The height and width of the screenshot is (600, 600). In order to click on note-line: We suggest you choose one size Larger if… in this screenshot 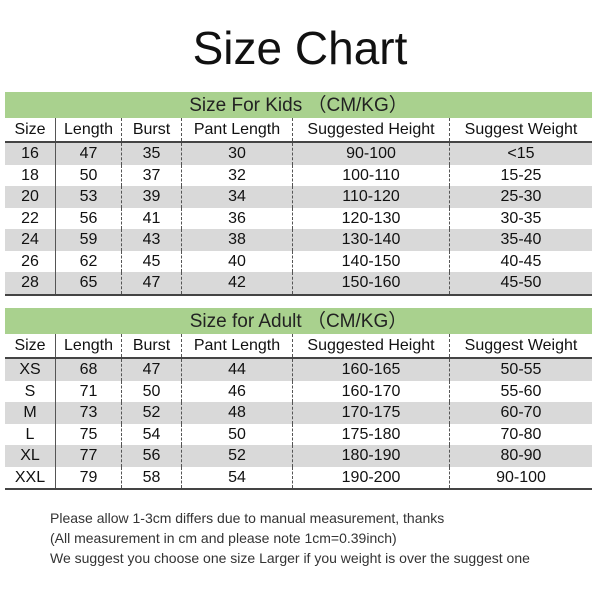, I will do `click(290, 558)`.